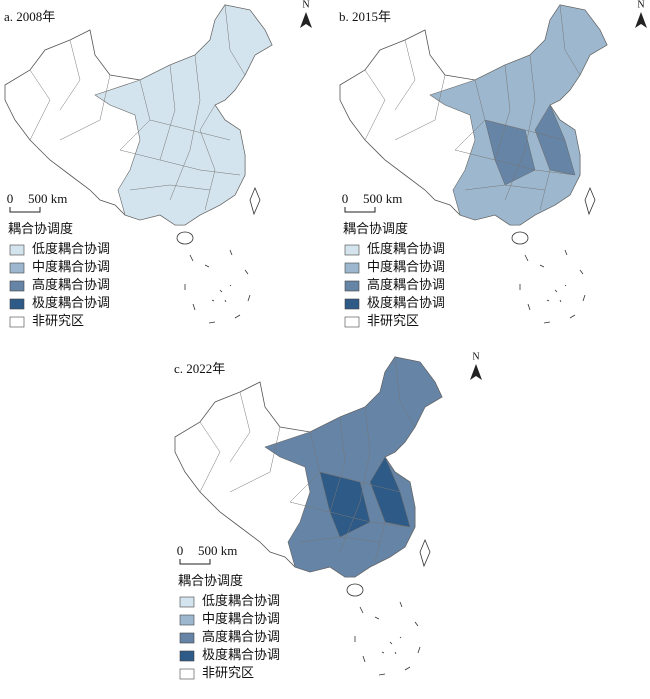  What do you see at coordinates (29, 16) in the screenshot?
I see `panel-title: a. 2008年` at bounding box center [29, 16].